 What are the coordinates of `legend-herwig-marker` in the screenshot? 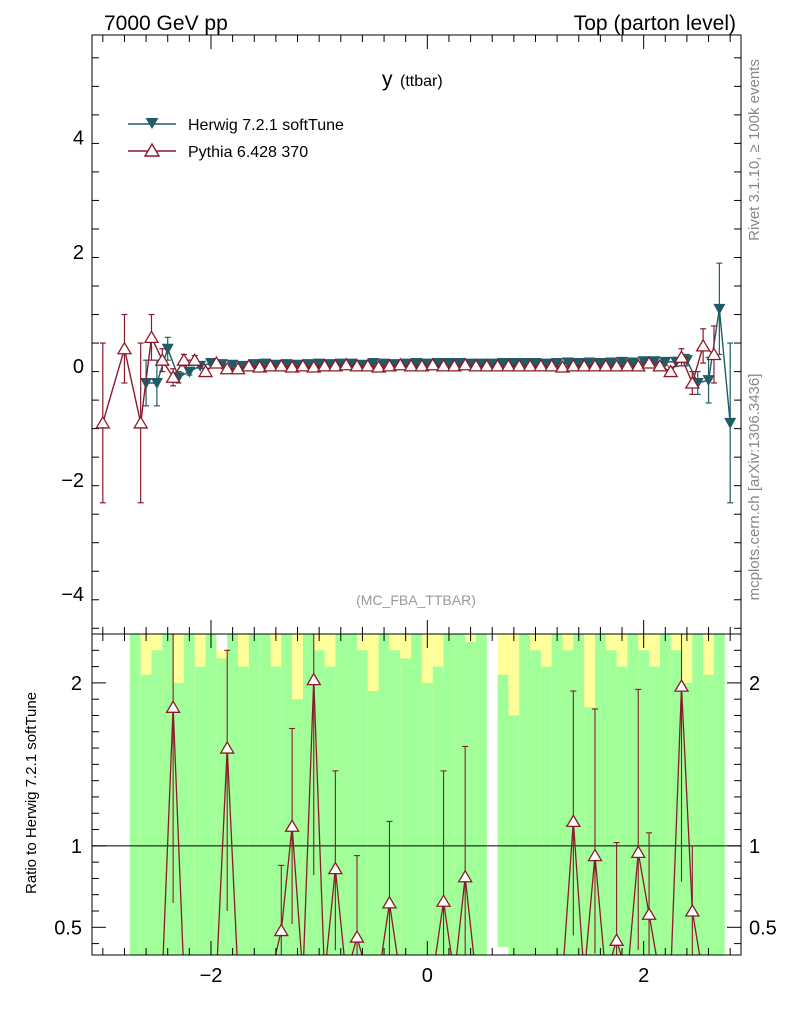 It's located at (152, 123).